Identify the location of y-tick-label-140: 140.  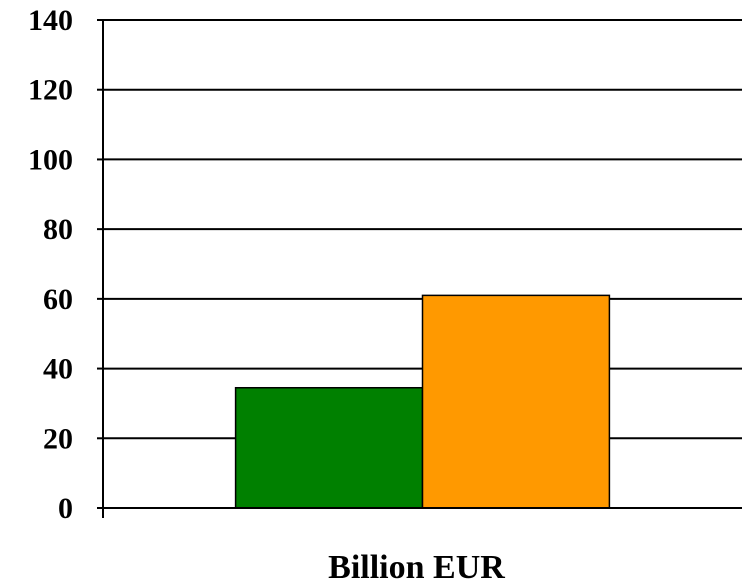
(50, 20).